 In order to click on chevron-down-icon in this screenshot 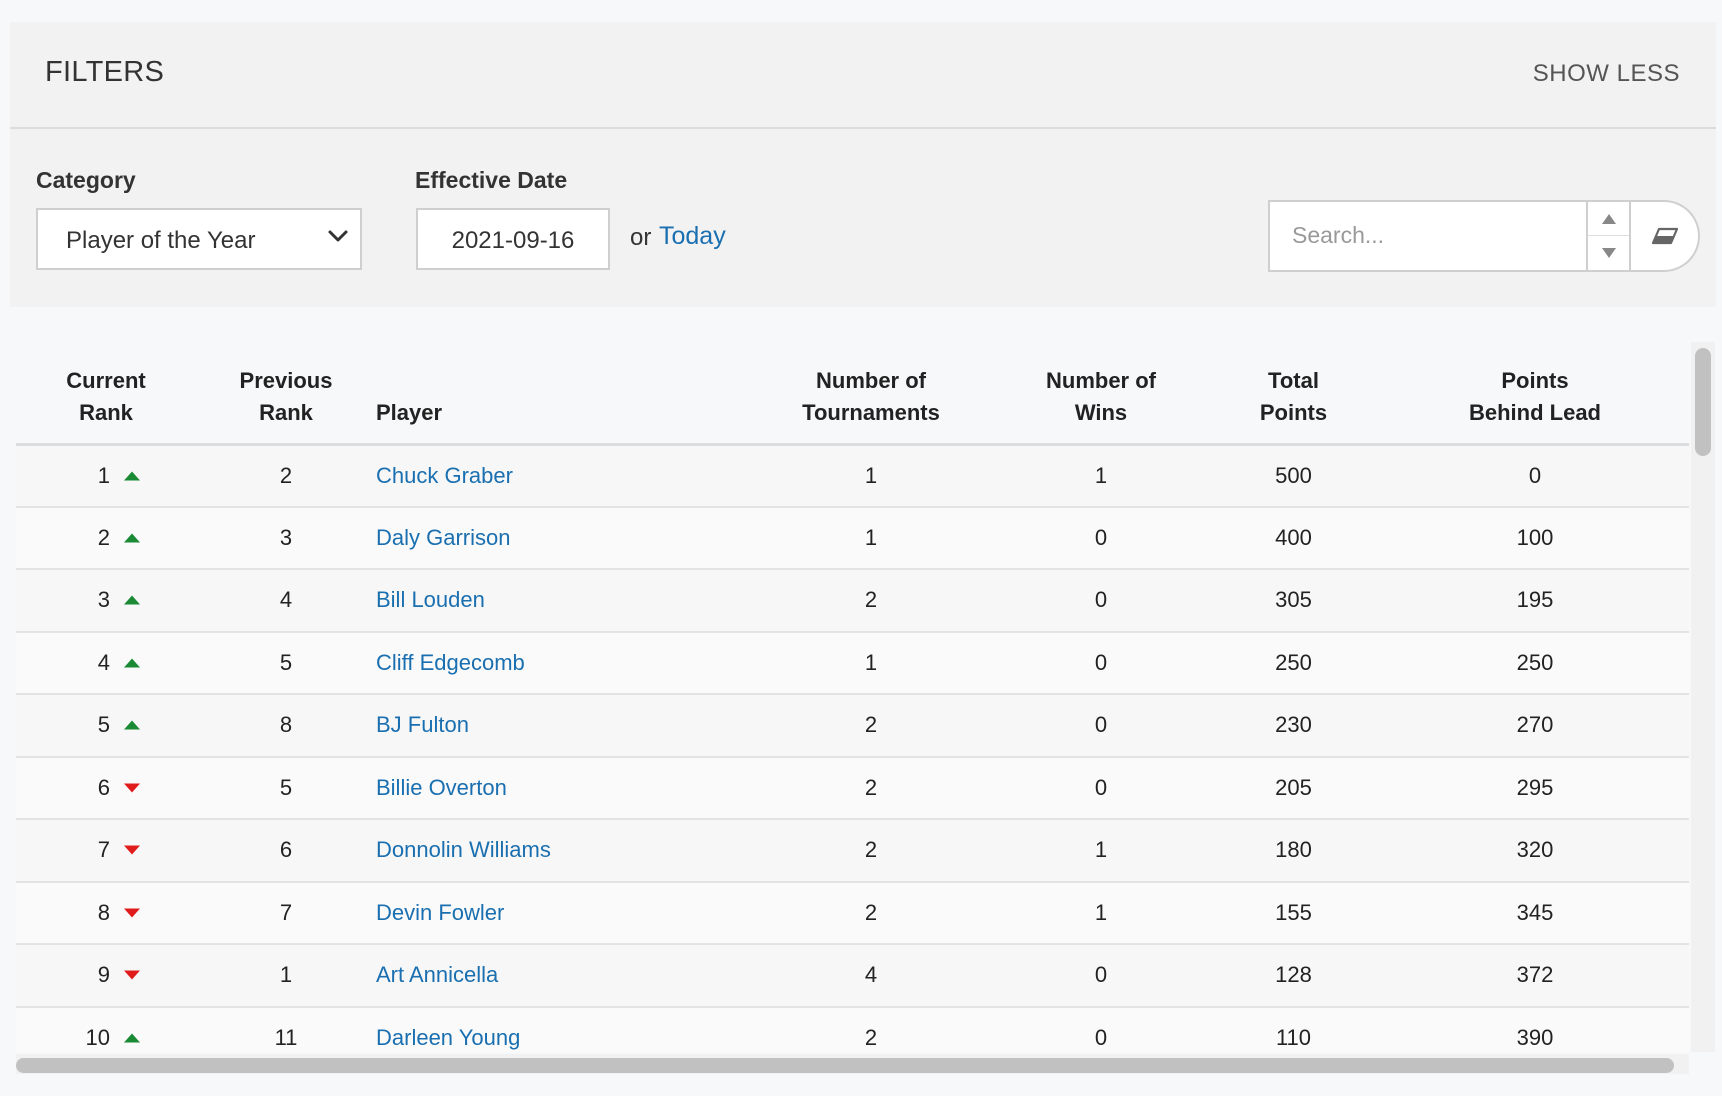, I will do `click(338, 236)`.